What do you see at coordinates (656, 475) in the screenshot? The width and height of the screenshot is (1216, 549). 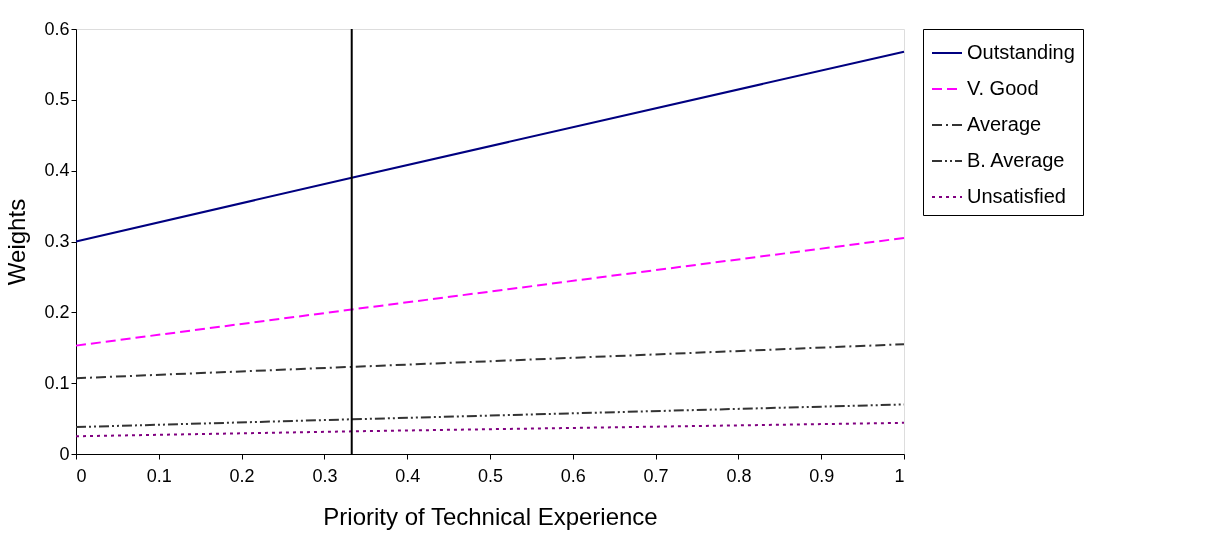 I see `x-tick-label: 0.7` at bounding box center [656, 475].